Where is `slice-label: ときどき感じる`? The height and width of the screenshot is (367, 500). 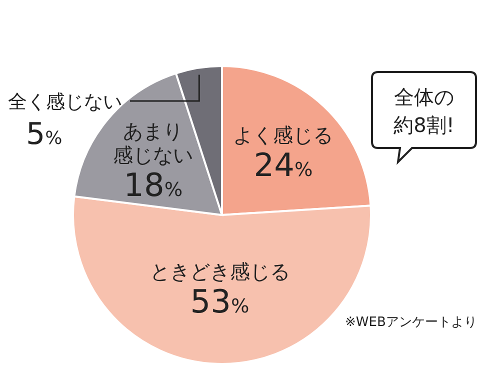
slice-label: ときどき感じる is located at coordinates (220, 271).